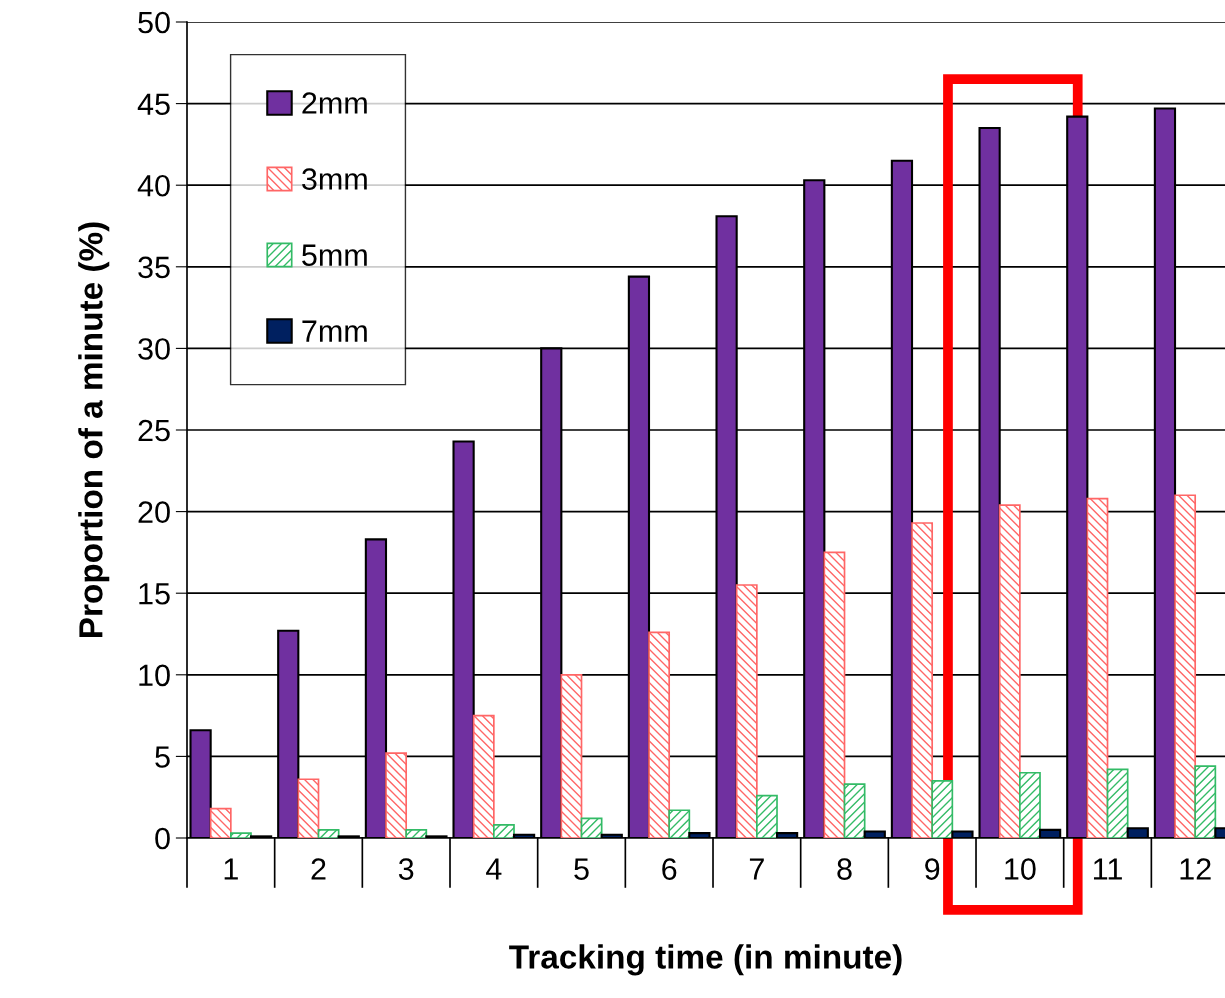 The image size is (1225, 998). Describe the element at coordinates (334, 179) in the screenshot. I see `legend-label: 3mm` at that location.